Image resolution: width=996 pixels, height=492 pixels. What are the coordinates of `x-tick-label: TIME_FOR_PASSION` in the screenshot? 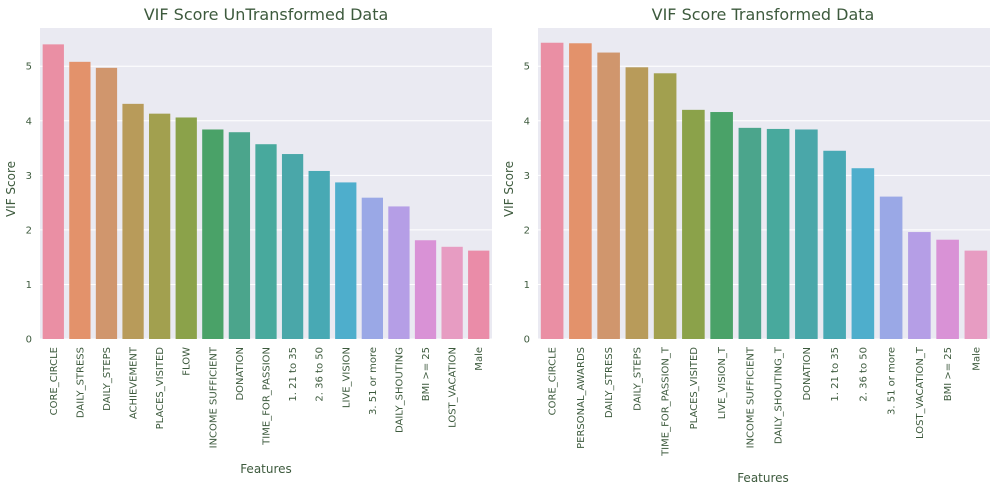 It's located at (267, 396).